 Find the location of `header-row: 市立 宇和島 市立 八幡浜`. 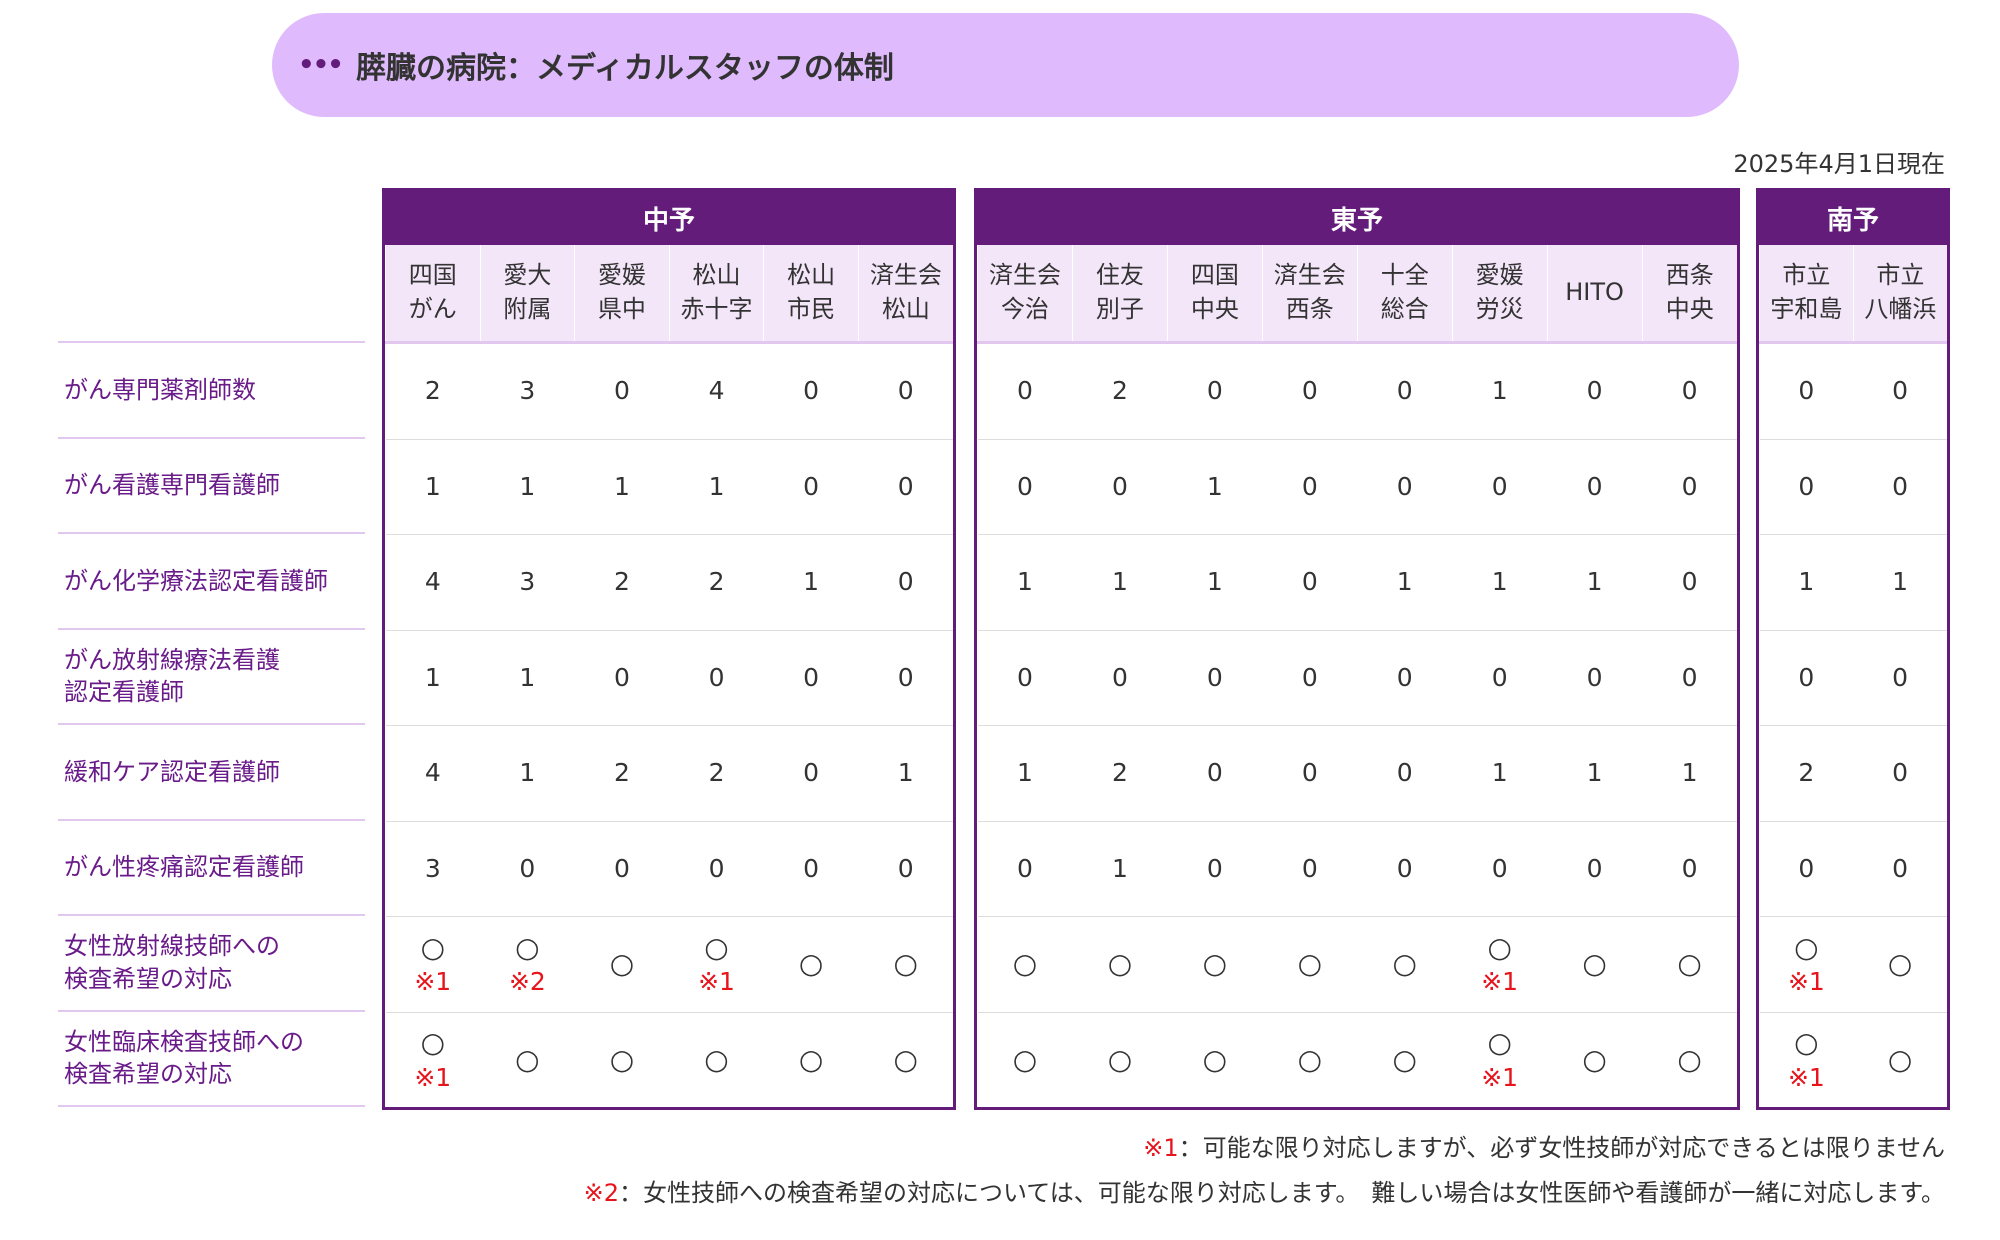

header-row: 市立 宇和島 市立 八幡浜 is located at coordinates (1853, 294).